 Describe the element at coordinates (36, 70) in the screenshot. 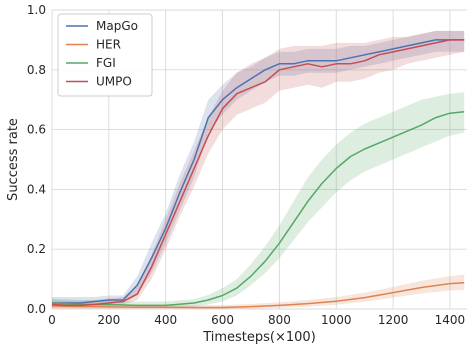

I see `y-tick-label: 0.8` at that location.